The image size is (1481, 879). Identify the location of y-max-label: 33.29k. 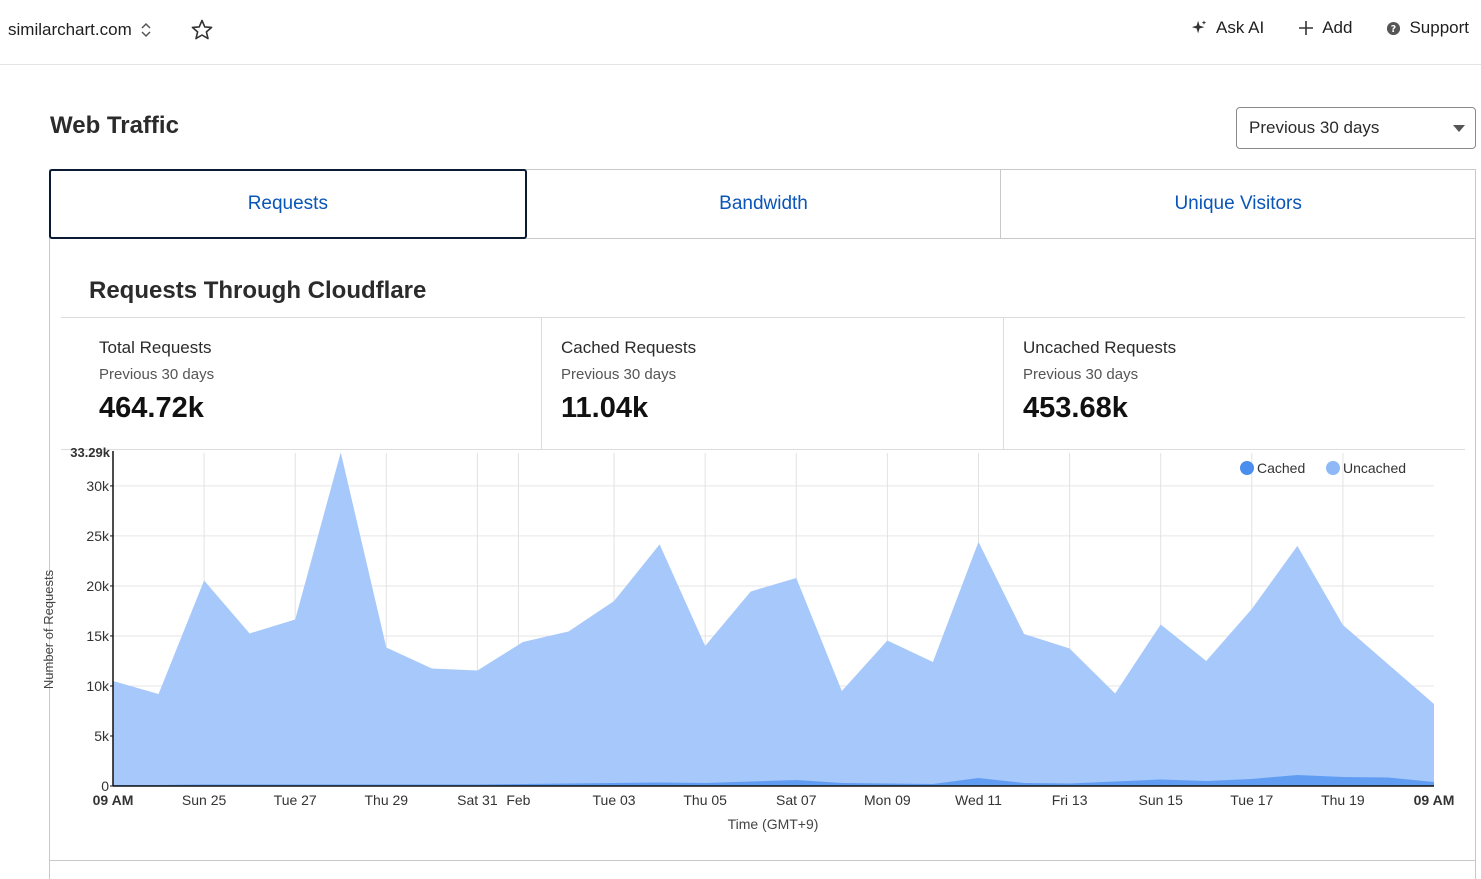
(90, 452).